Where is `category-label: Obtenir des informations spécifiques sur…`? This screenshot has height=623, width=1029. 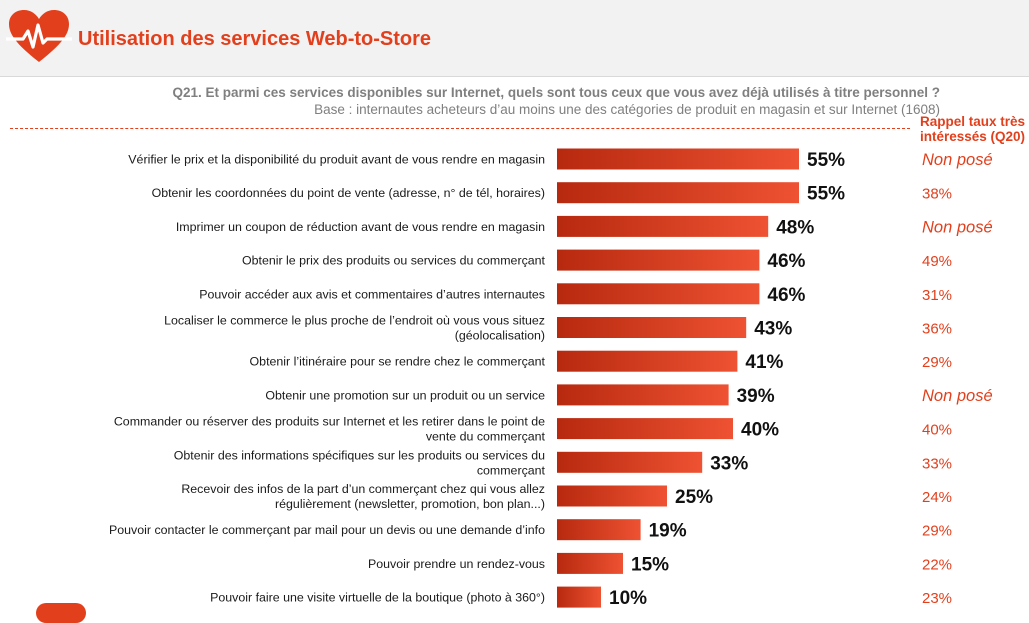
category-label: Obtenir des informations spécifiques sur… is located at coordinates (360, 462).